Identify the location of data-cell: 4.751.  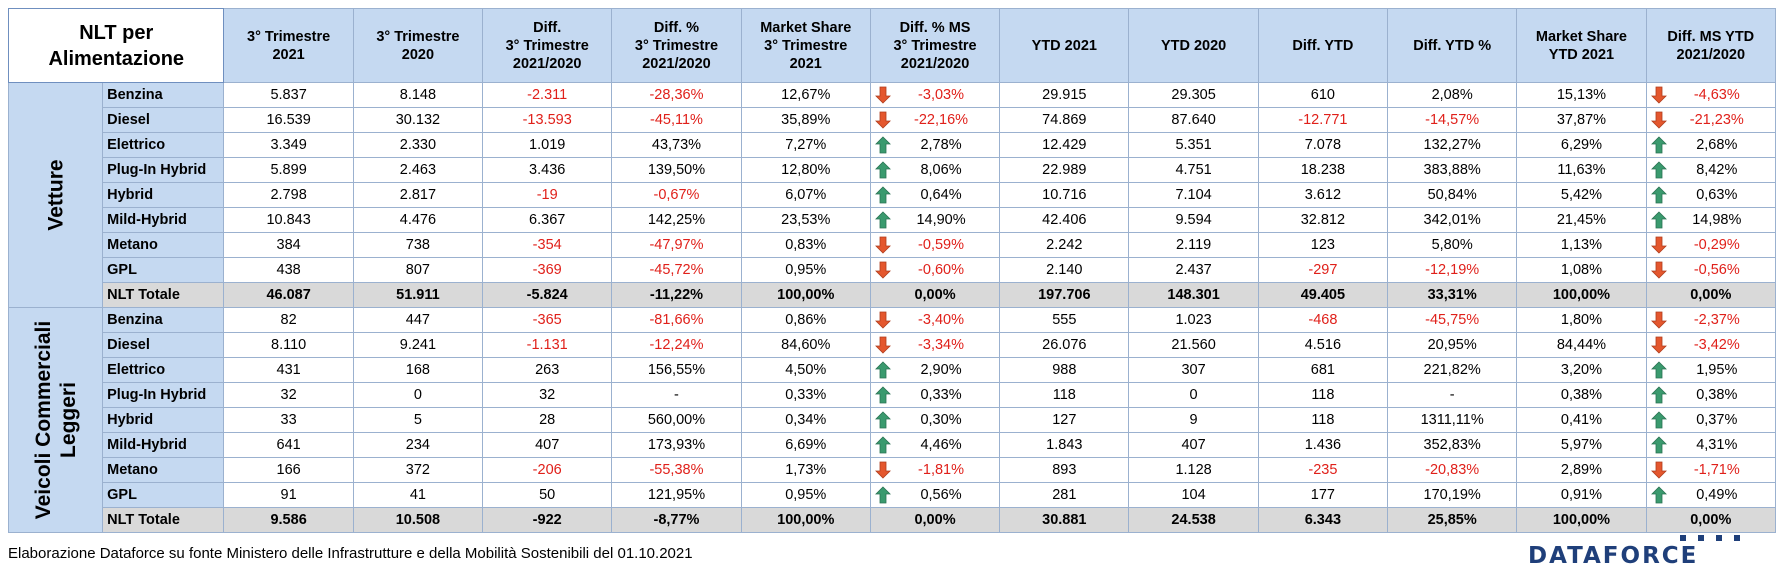
(1193, 170).